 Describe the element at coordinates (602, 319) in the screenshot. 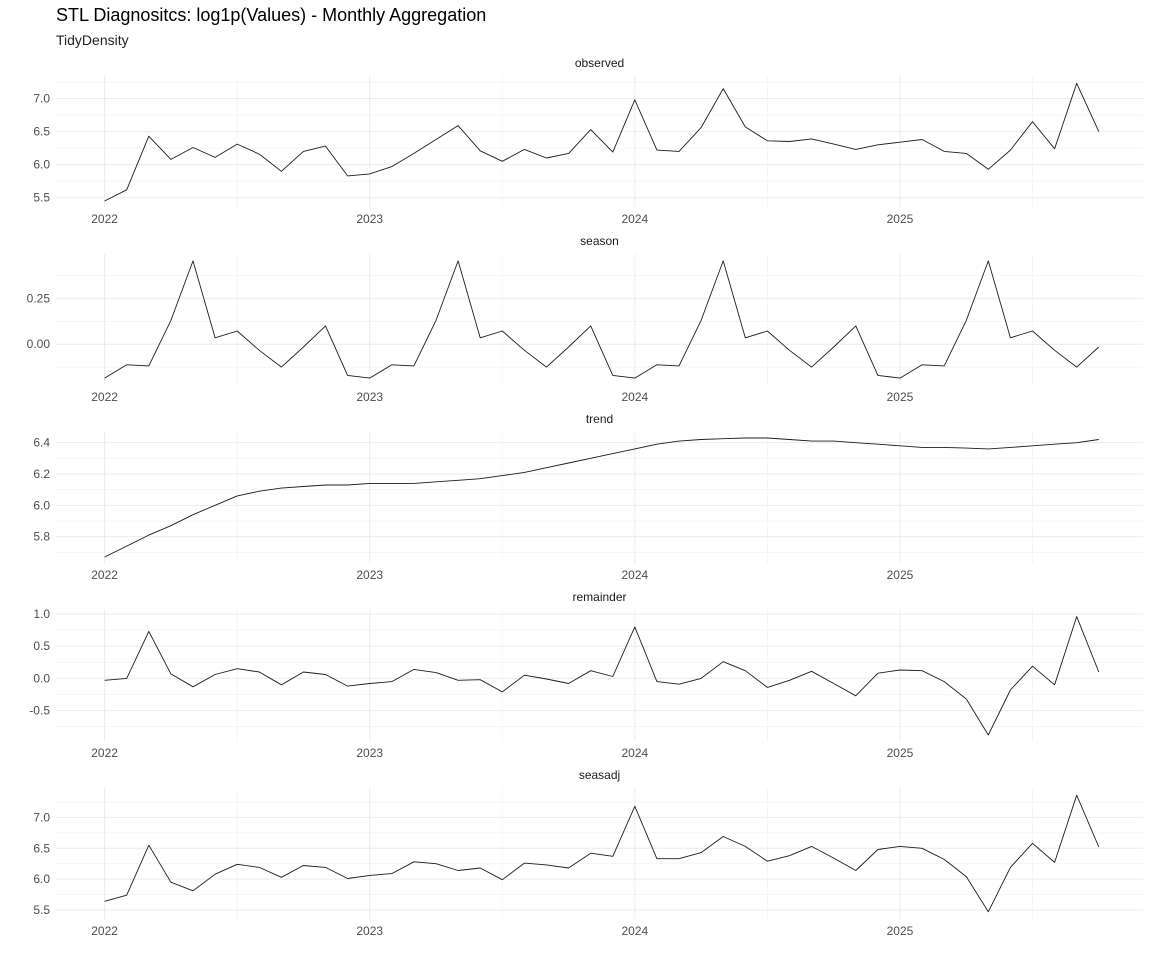

I see `series-line-season` at that location.